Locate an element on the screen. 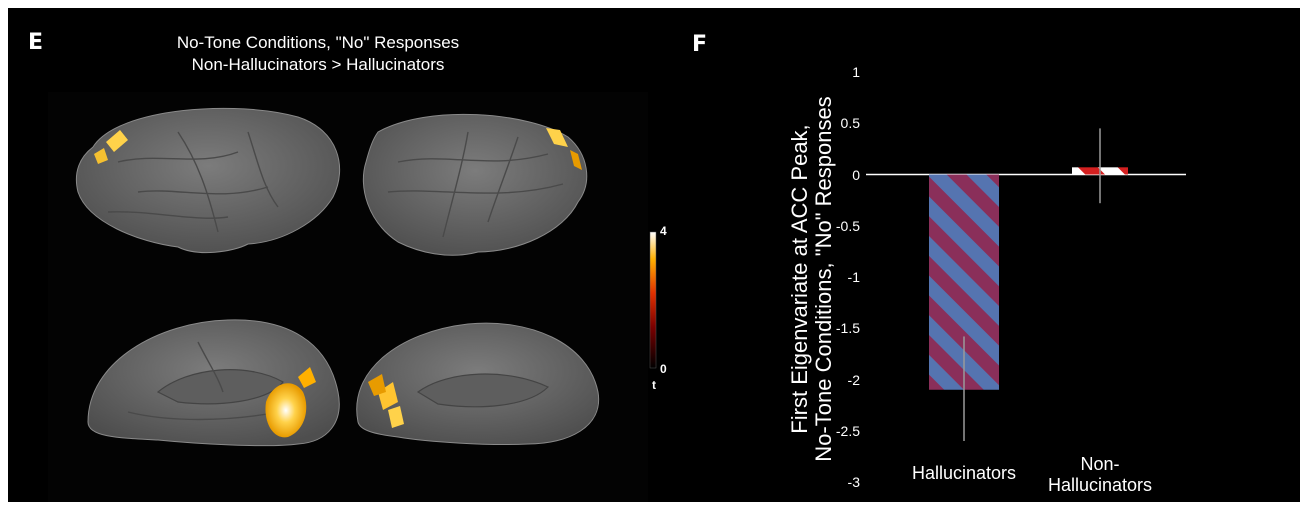  brain-right-medial is located at coordinates (478, 384).